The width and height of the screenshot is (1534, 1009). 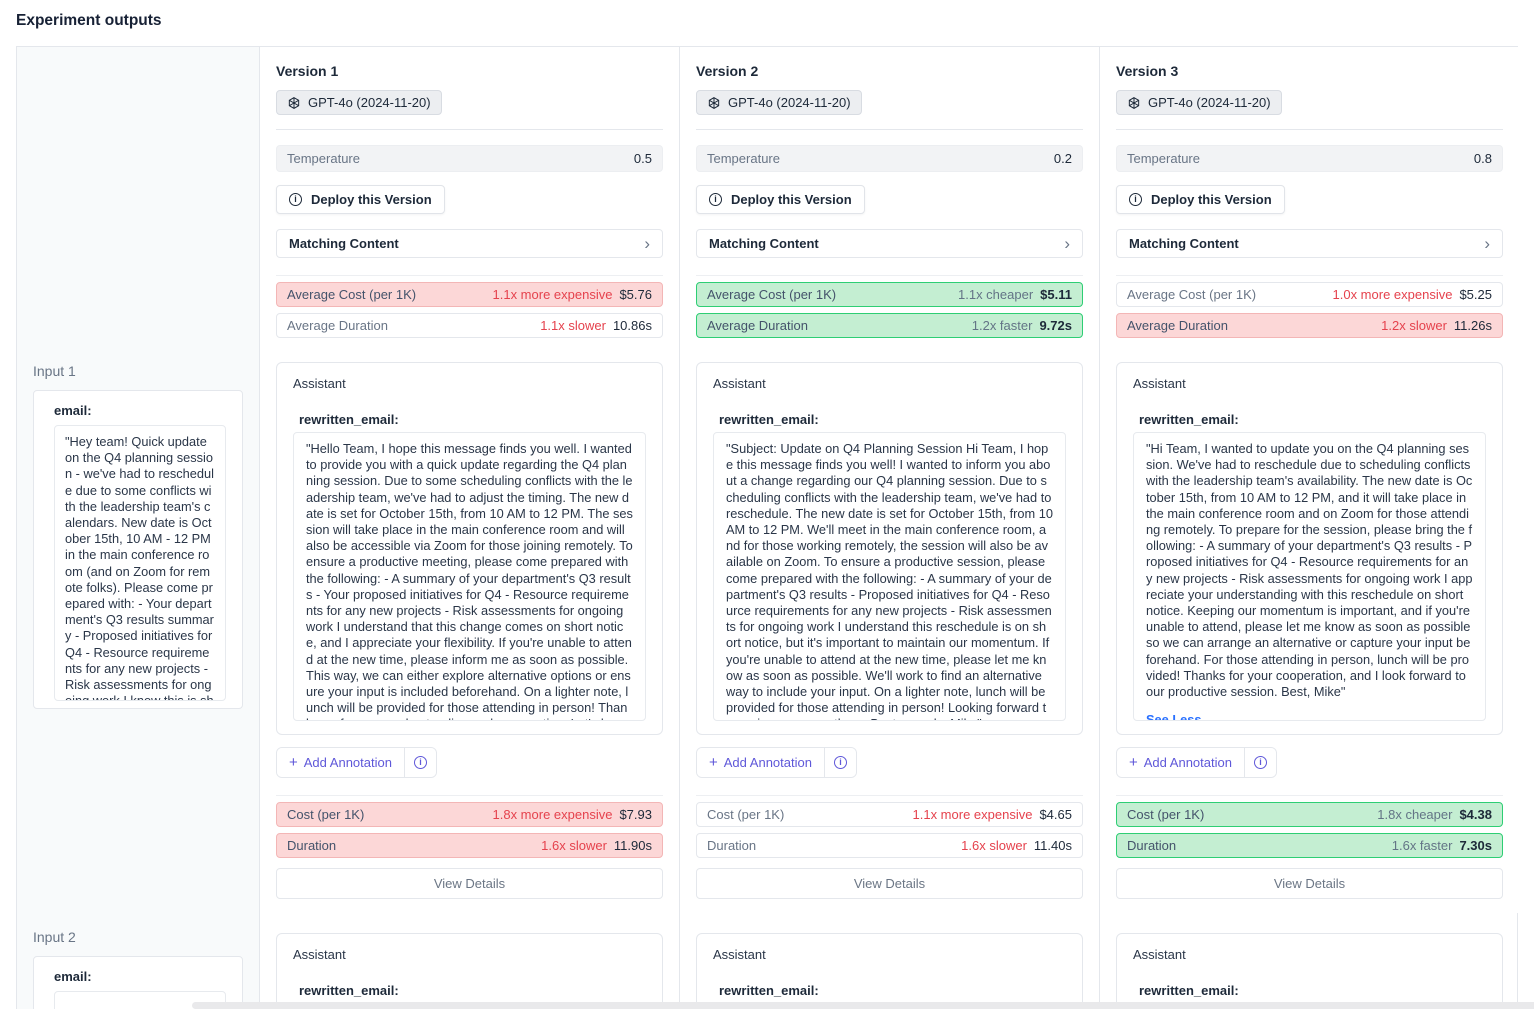 I want to click on temperature-row: Temperature 0.5, so click(x=469, y=158).